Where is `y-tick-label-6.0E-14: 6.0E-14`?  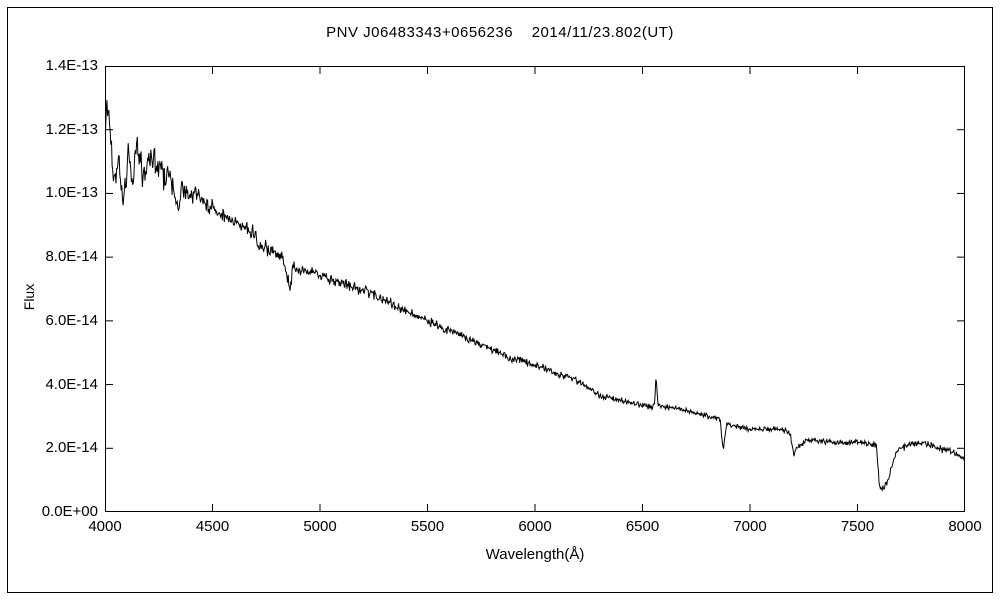
y-tick-label-6.0E-14: 6.0E-14 is located at coordinates (71, 320).